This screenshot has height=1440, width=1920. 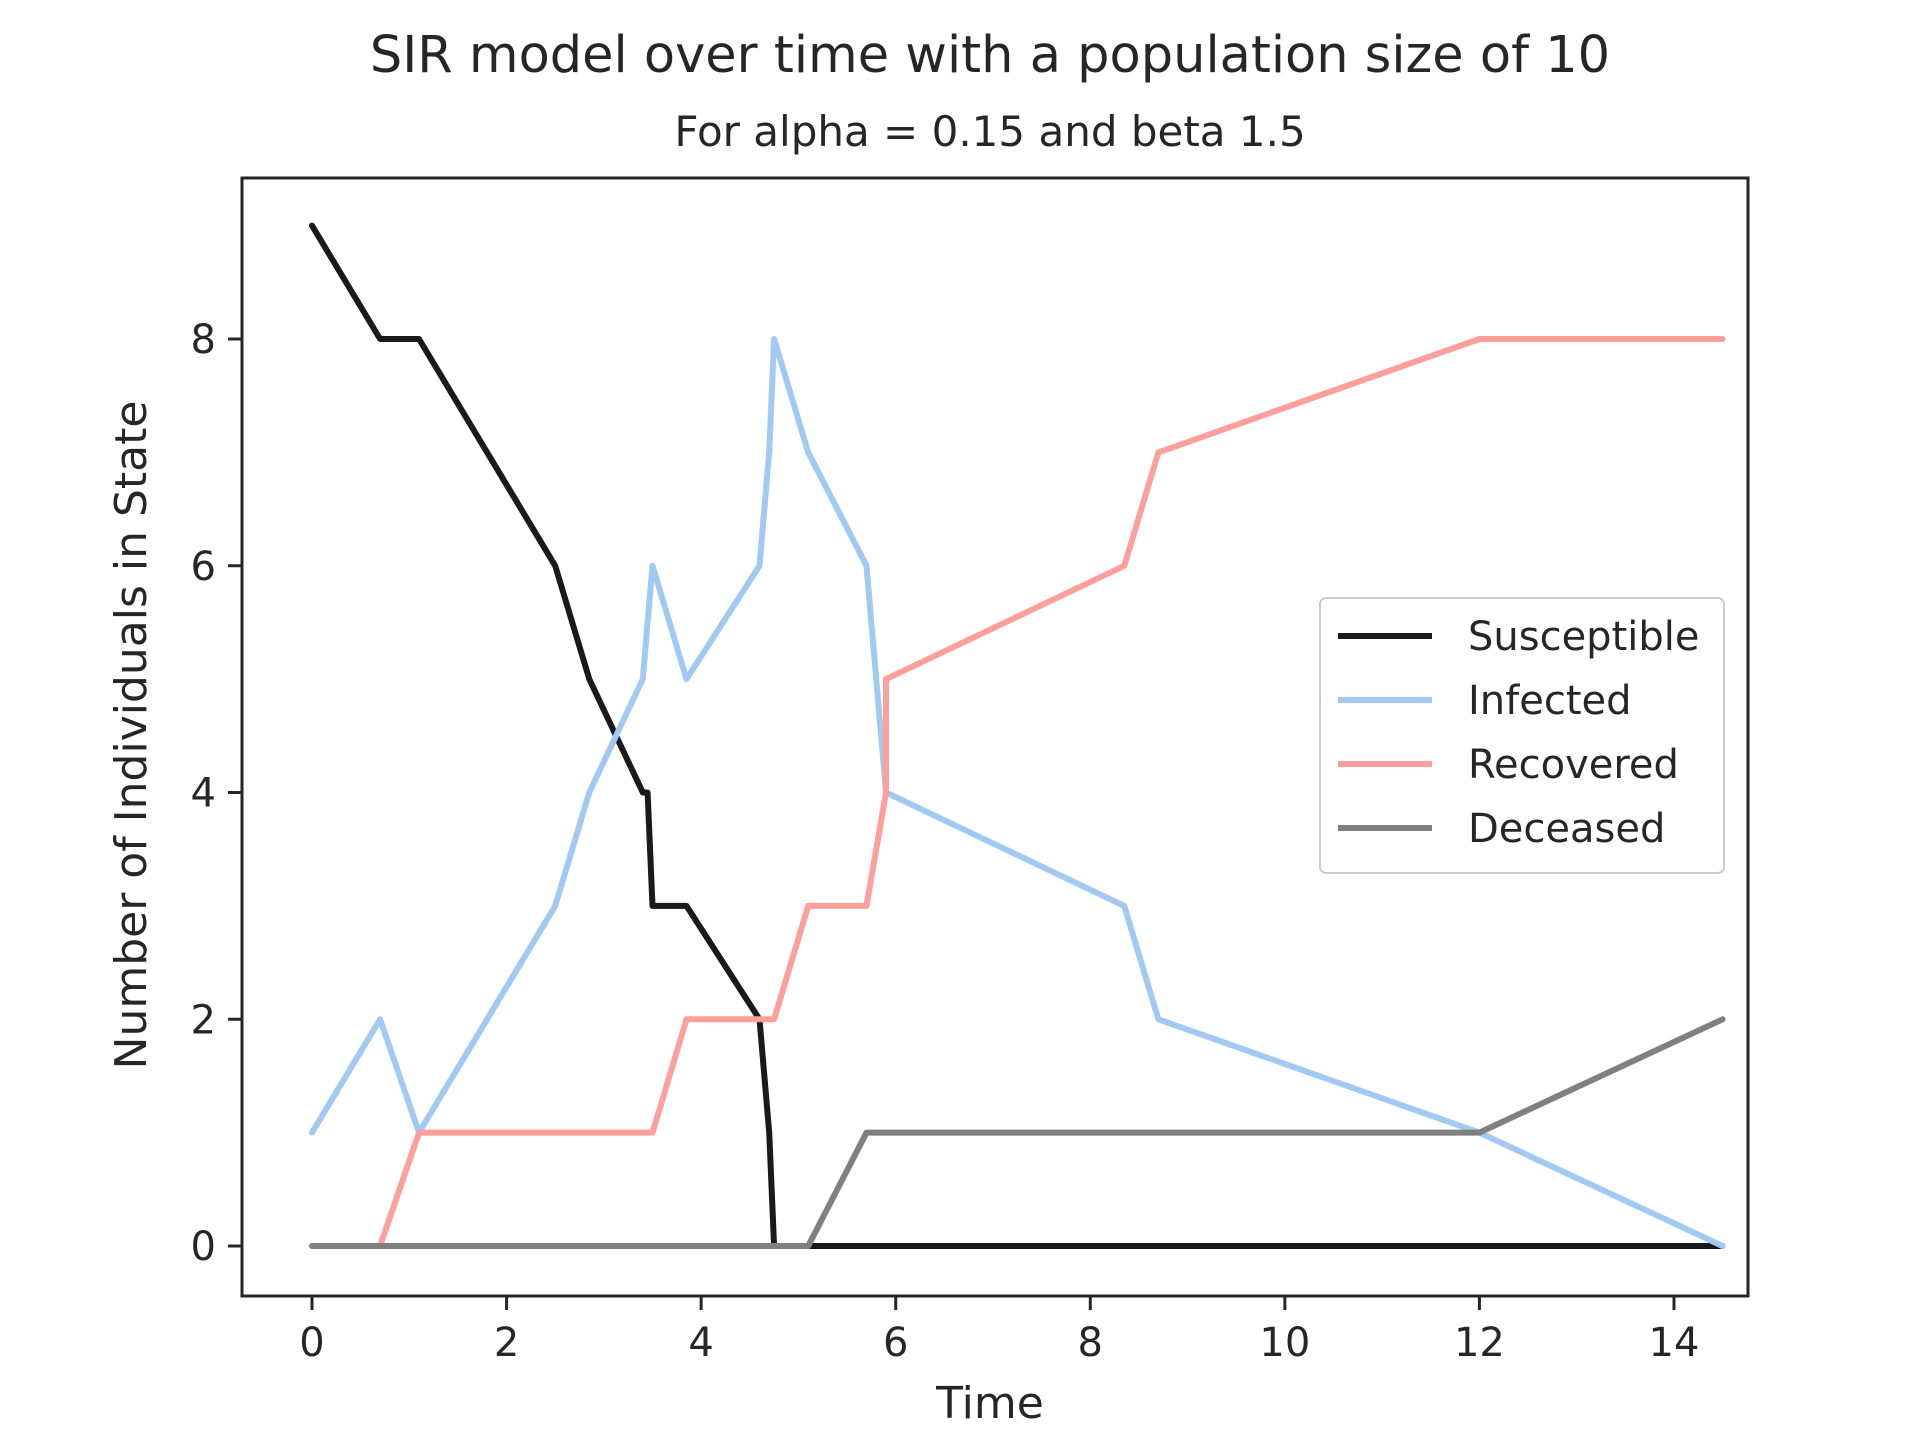 I want to click on legend-label-deceased: Deceased, so click(x=1566, y=829).